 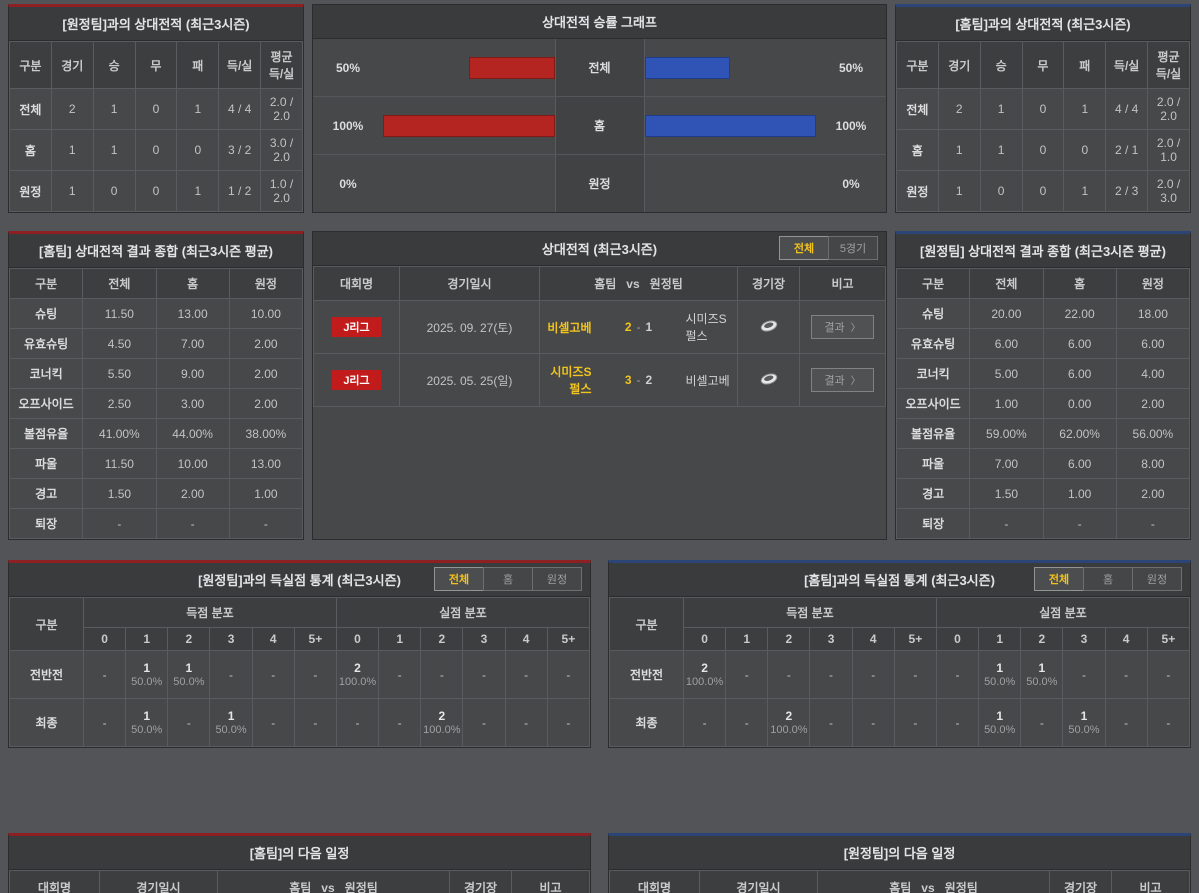 What do you see at coordinates (119, 493) in the screenshot?
I see `stat-value: 1.50` at bounding box center [119, 493].